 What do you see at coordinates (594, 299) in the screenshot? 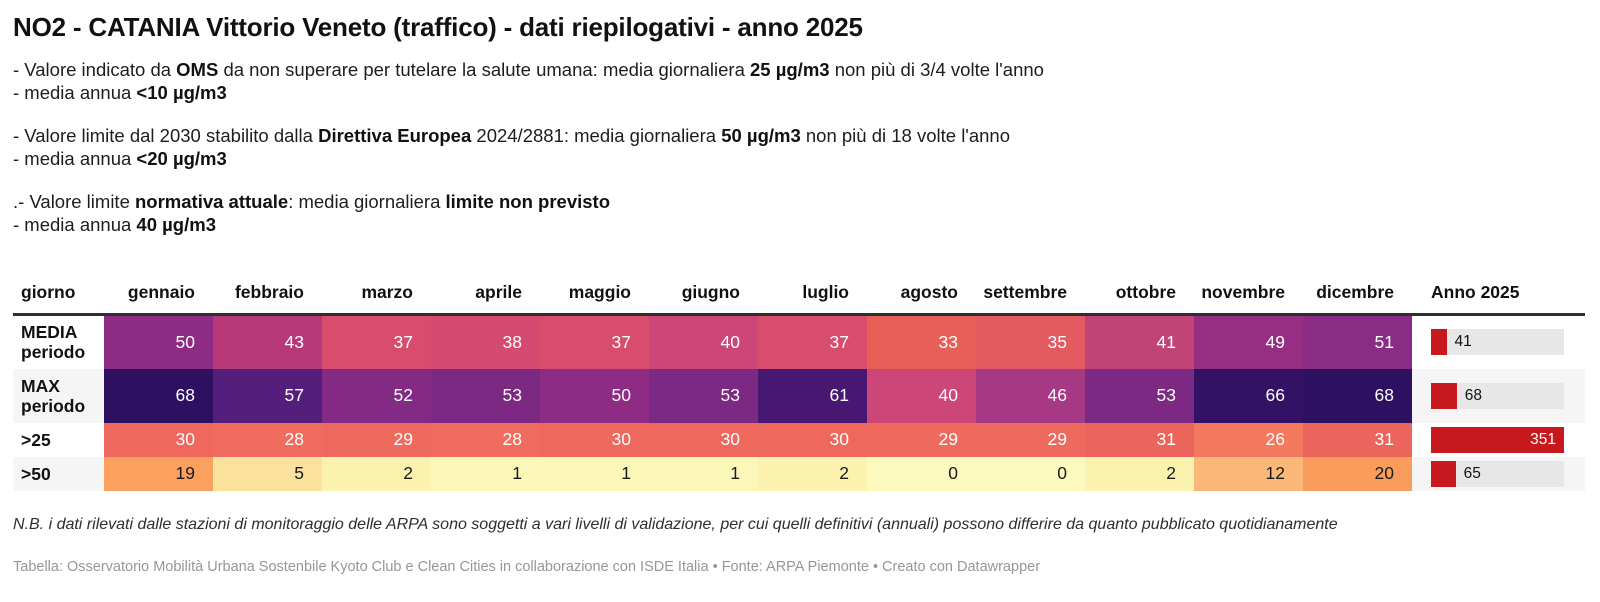
I see `column-header-month: maggio` at bounding box center [594, 299].